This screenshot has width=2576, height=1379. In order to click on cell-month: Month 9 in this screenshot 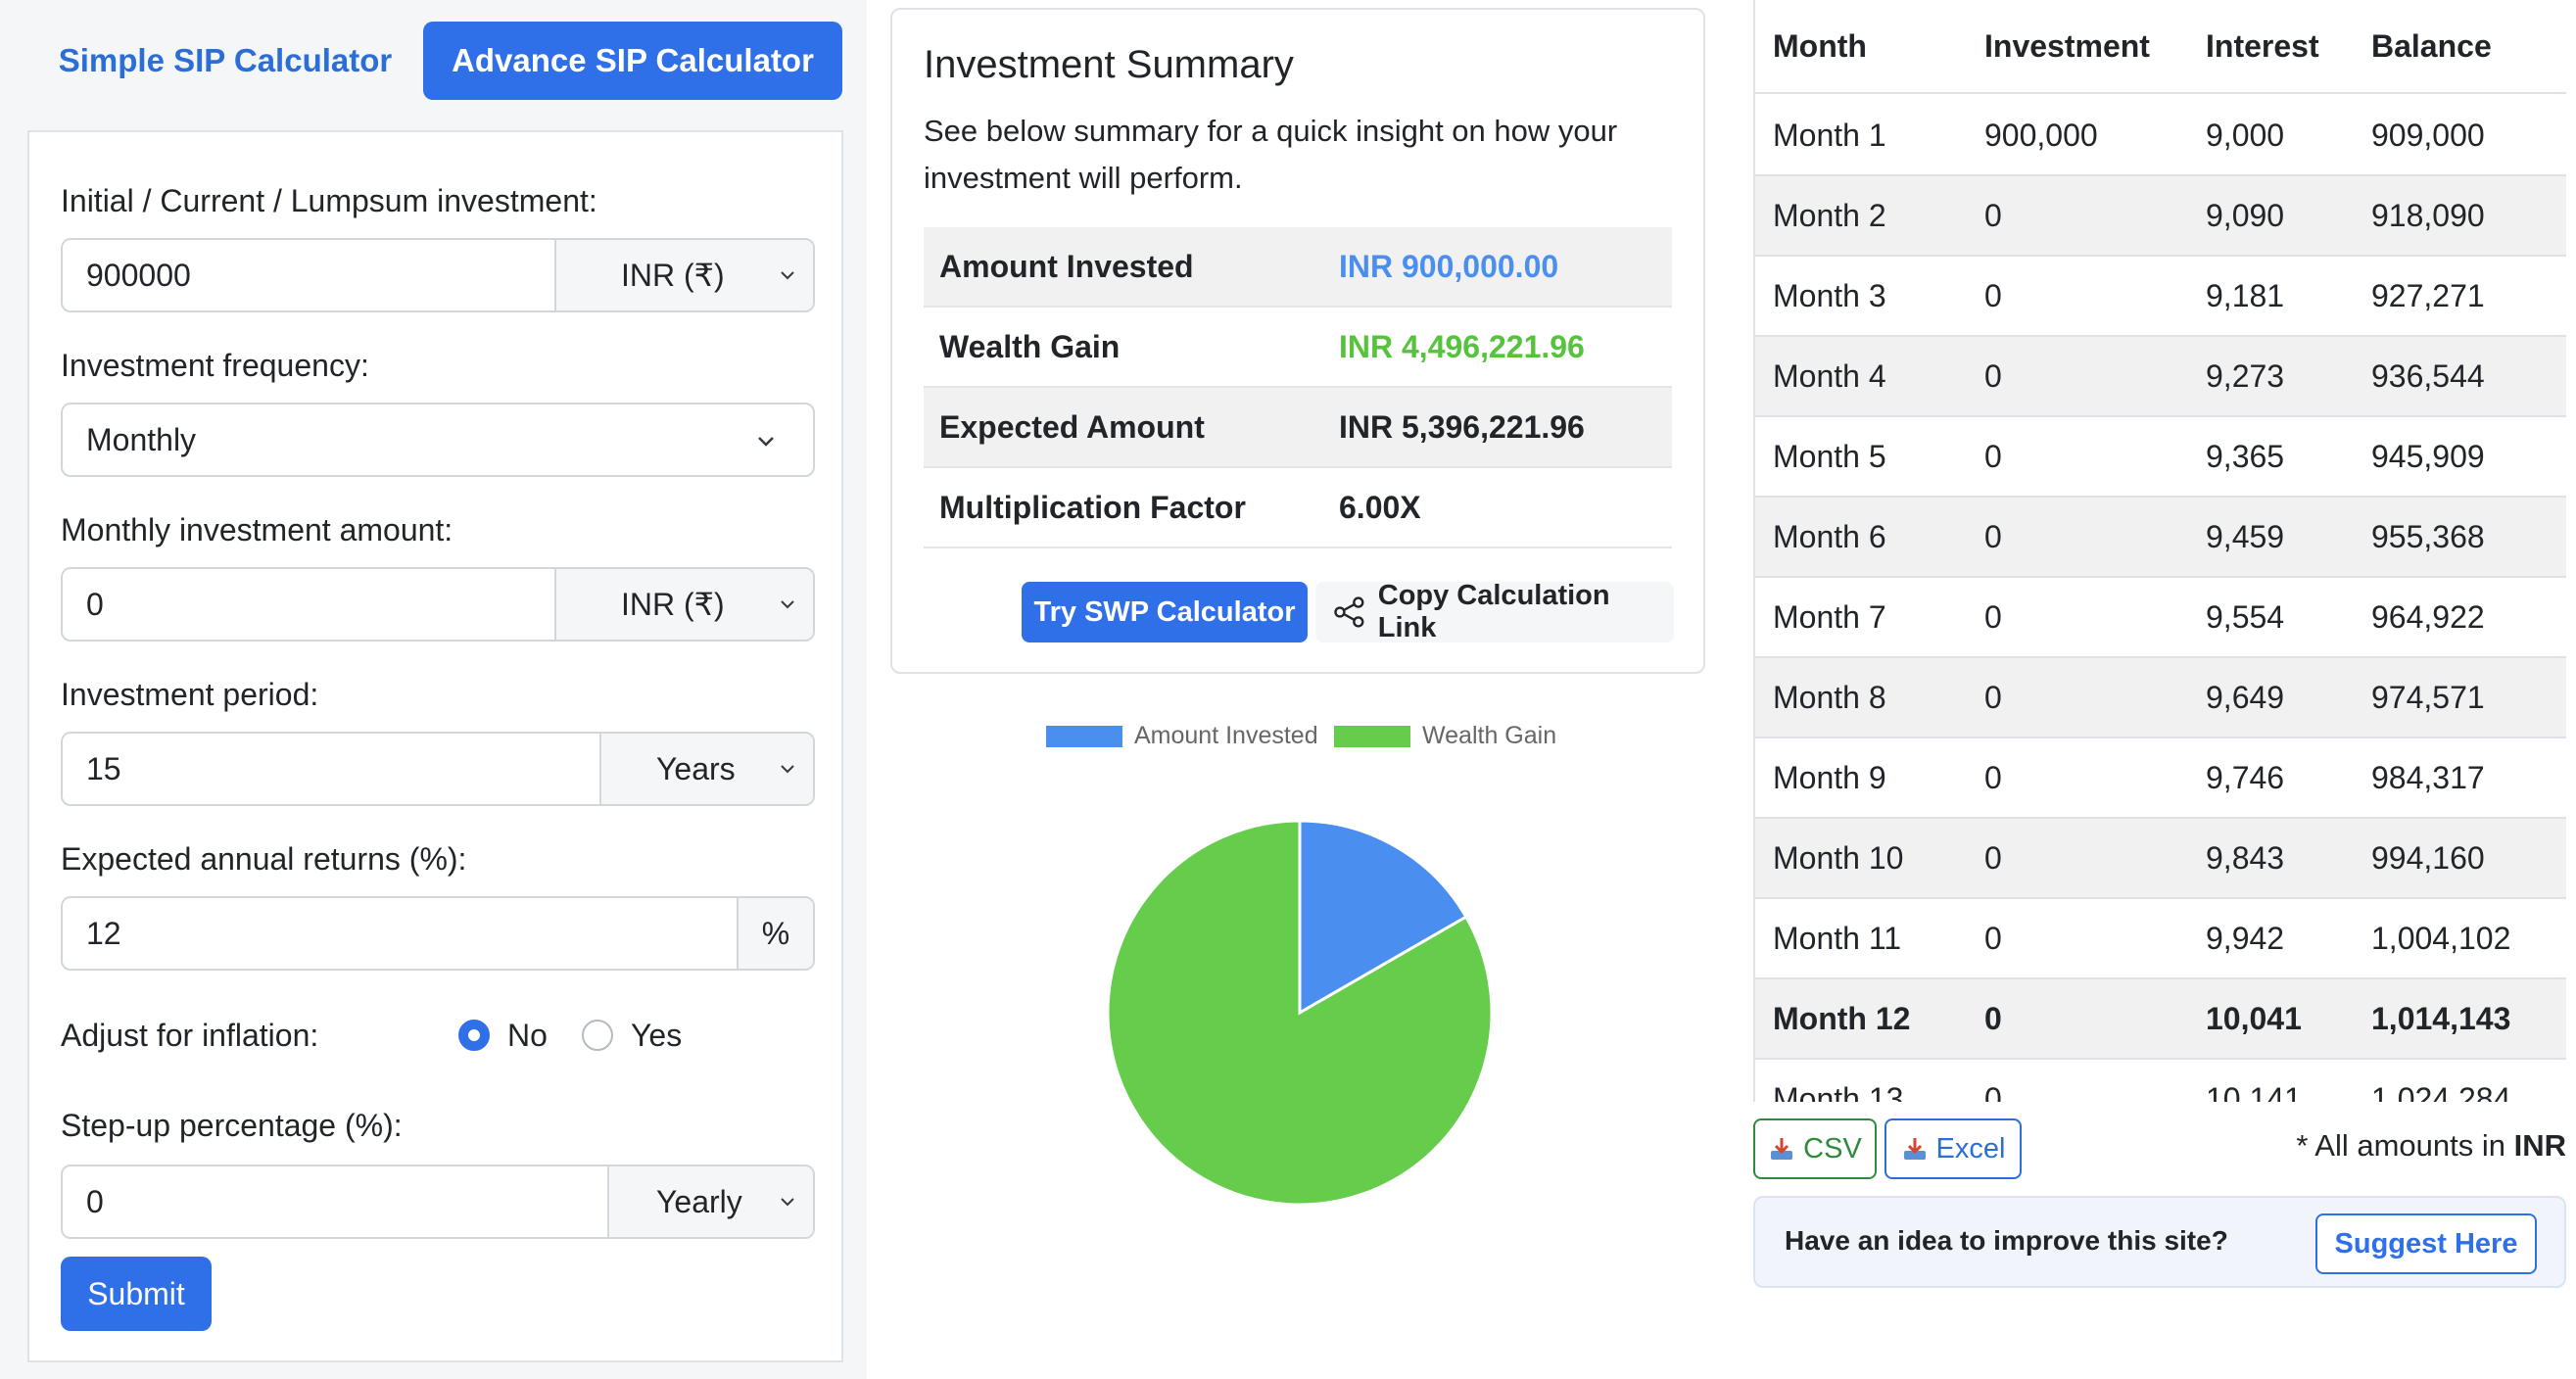, I will do `click(1830, 777)`.